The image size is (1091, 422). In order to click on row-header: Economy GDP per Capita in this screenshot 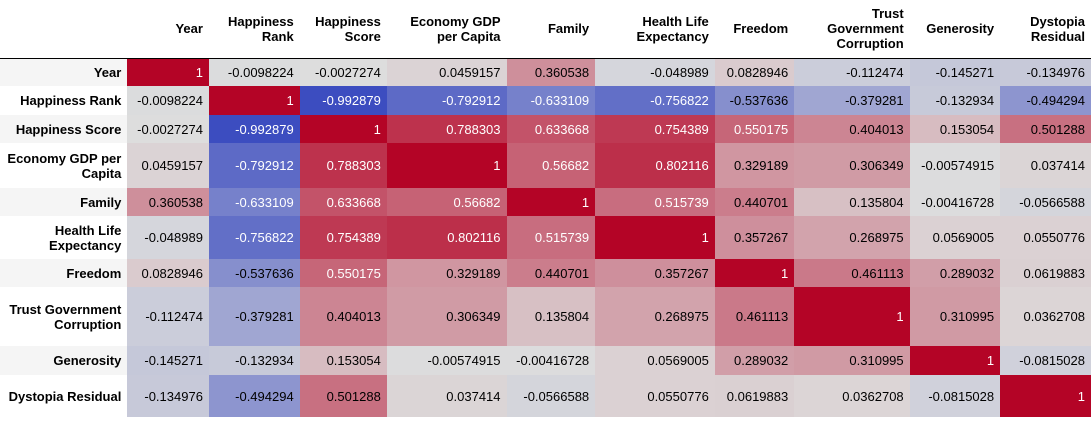, I will do `click(64, 165)`.